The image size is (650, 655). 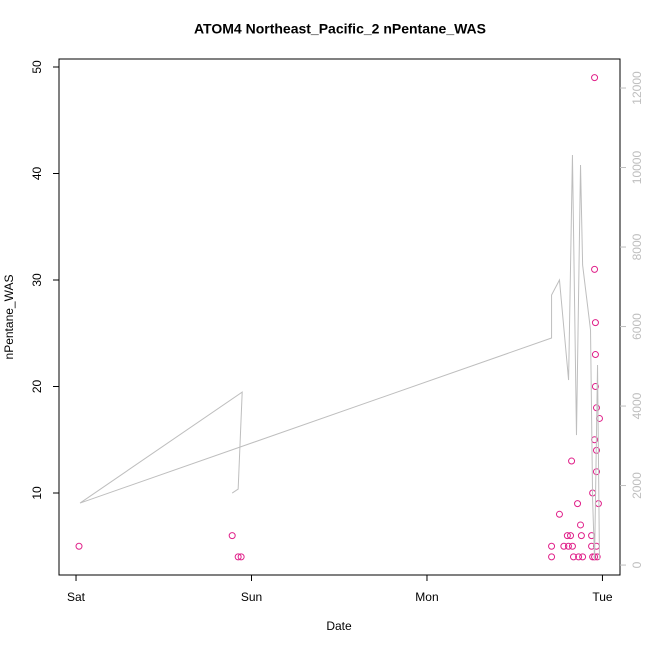 What do you see at coordinates (37, 280) in the screenshot?
I see `y-tick-label: 30` at bounding box center [37, 280].